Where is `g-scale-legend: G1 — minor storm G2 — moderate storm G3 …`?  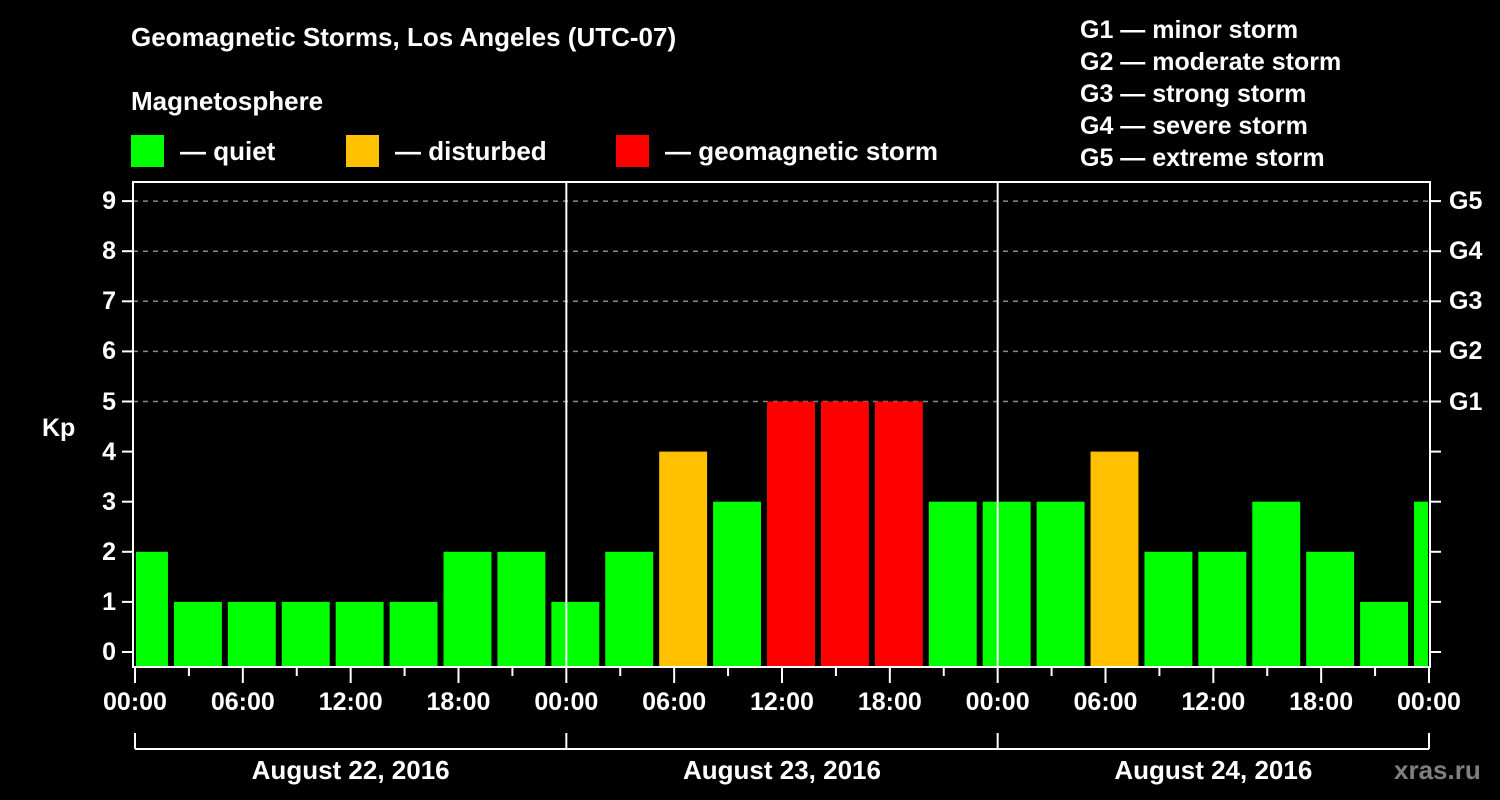 g-scale-legend: G1 — minor storm G2 — moderate storm G3 … is located at coordinates (1210, 94).